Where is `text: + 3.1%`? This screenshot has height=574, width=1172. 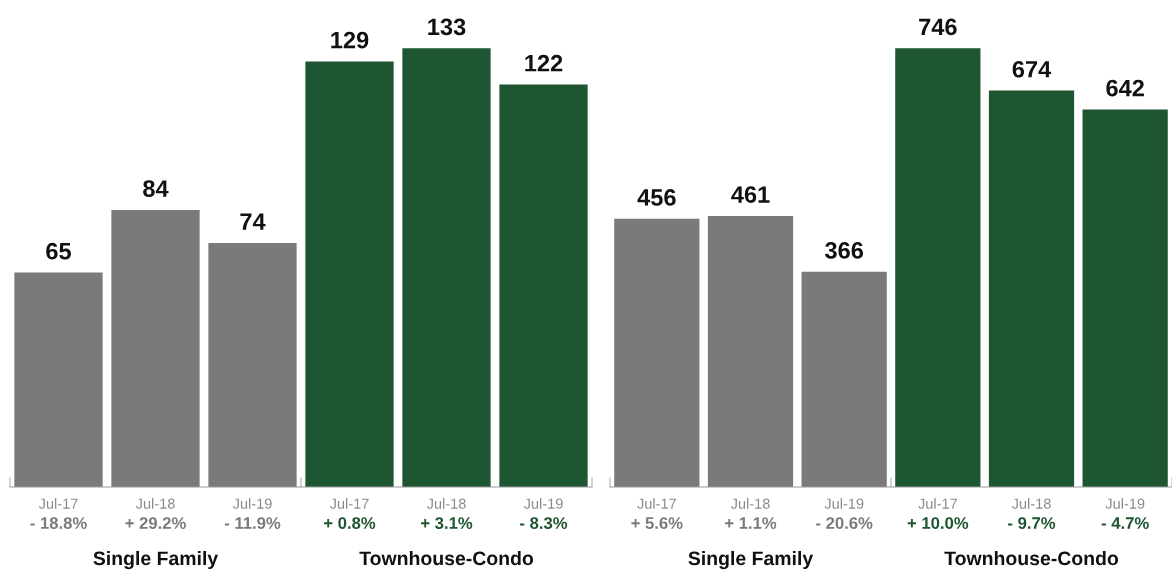 text: + 3.1% is located at coordinates (447, 523).